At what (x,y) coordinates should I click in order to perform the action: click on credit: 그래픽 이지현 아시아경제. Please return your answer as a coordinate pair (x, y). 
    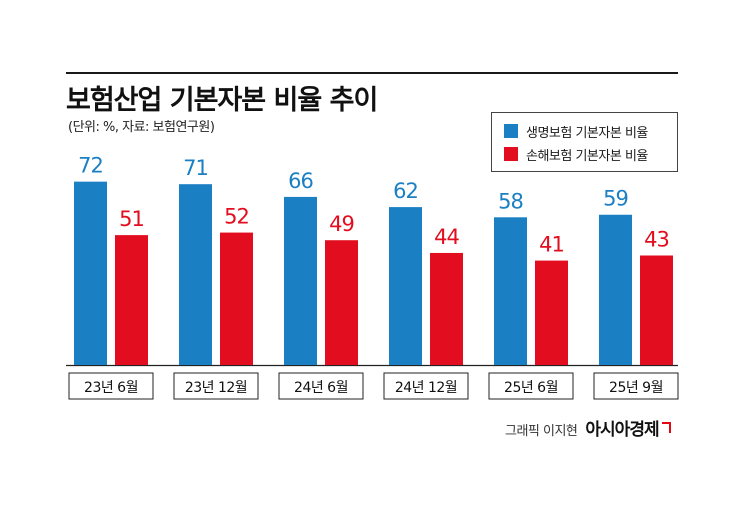
    Looking at the image, I should click on (588, 427).